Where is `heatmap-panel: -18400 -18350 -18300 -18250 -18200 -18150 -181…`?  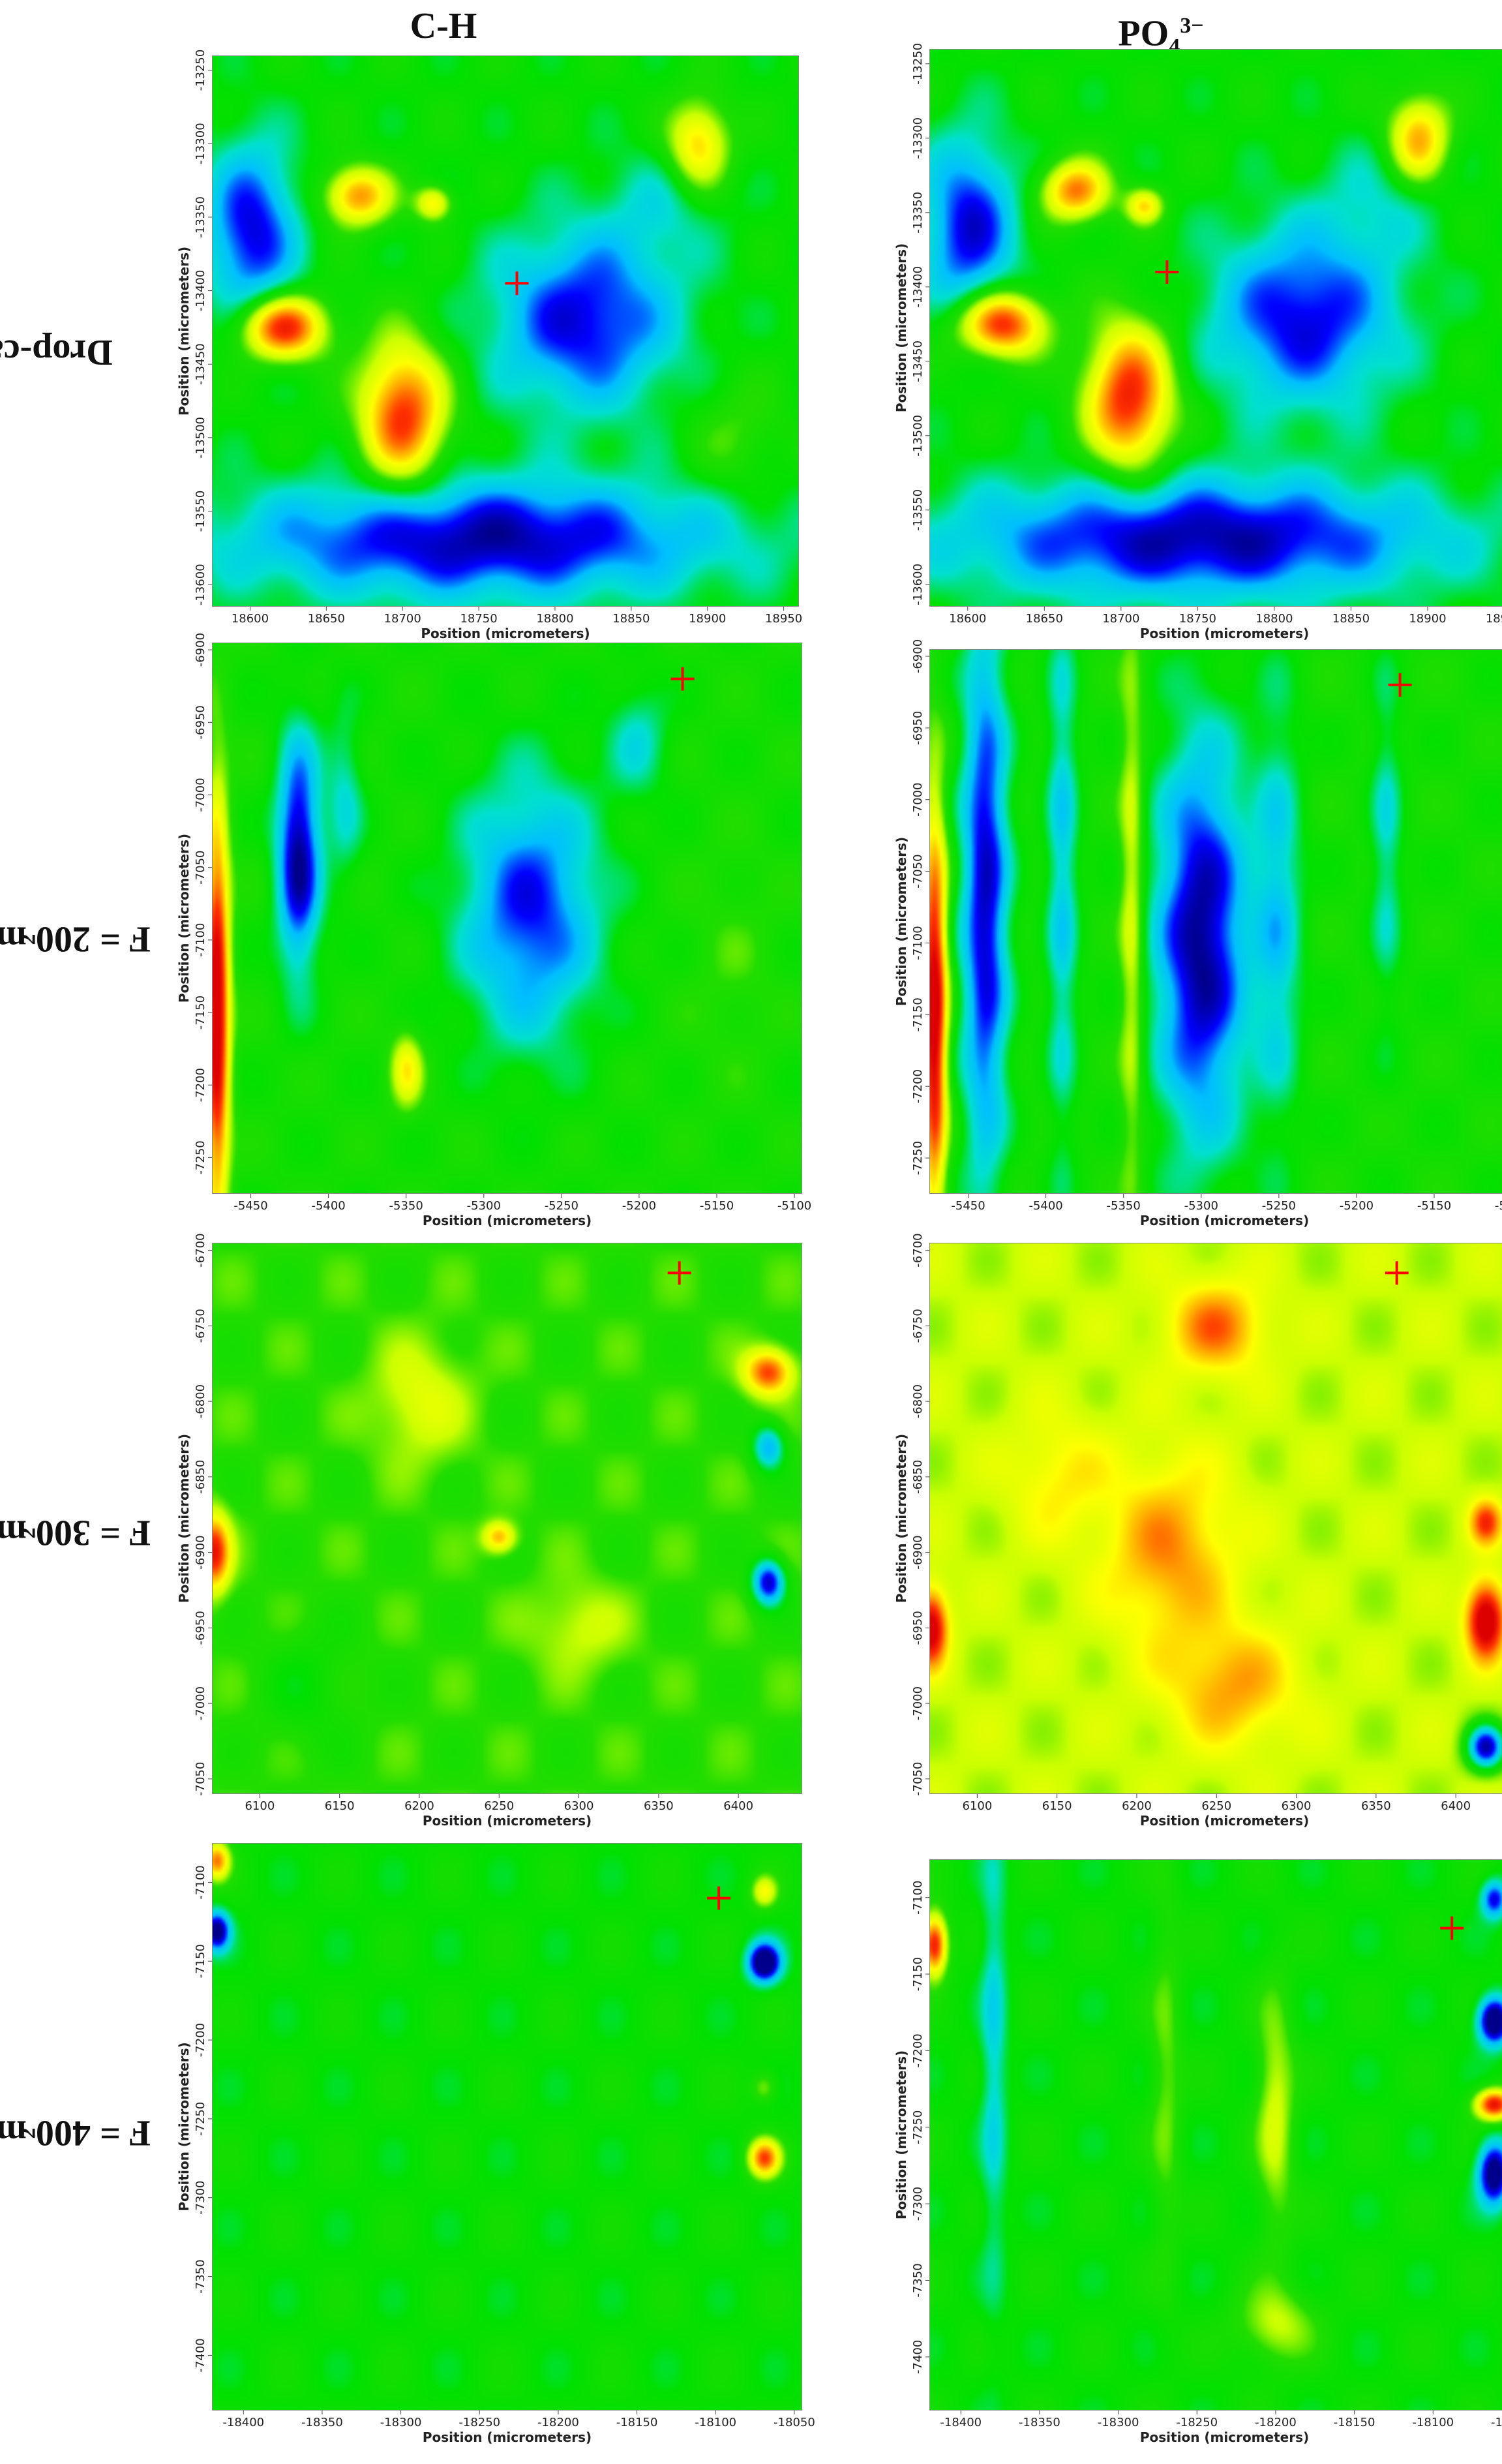 heatmap-panel: -18400 -18350 -18300 -18250 -18200 -18150 -181… is located at coordinates (491, 2146).